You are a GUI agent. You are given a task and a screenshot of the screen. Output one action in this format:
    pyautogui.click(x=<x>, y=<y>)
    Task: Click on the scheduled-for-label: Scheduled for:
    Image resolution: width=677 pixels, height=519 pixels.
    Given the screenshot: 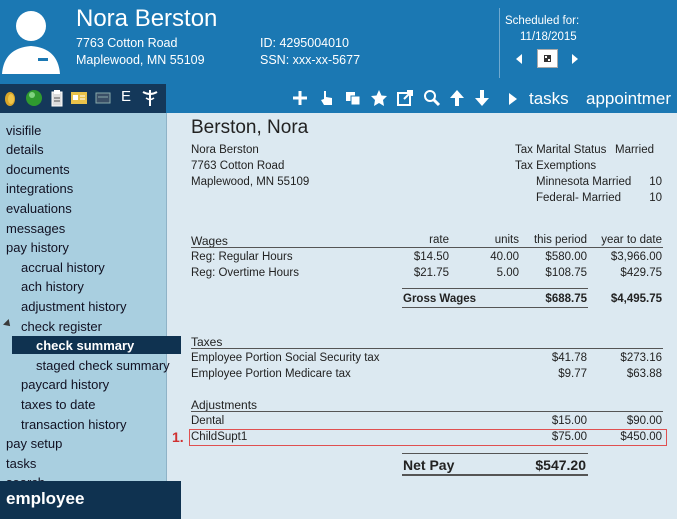 What is the action you would take?
    pyautogui.click(x=542, y=21)
    